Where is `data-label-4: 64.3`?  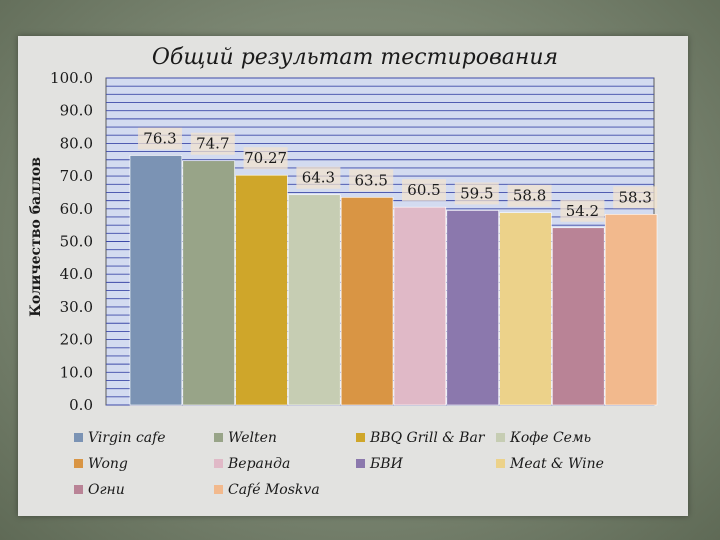 data-label-4: 64.3 is located at coordinates (318, 177).